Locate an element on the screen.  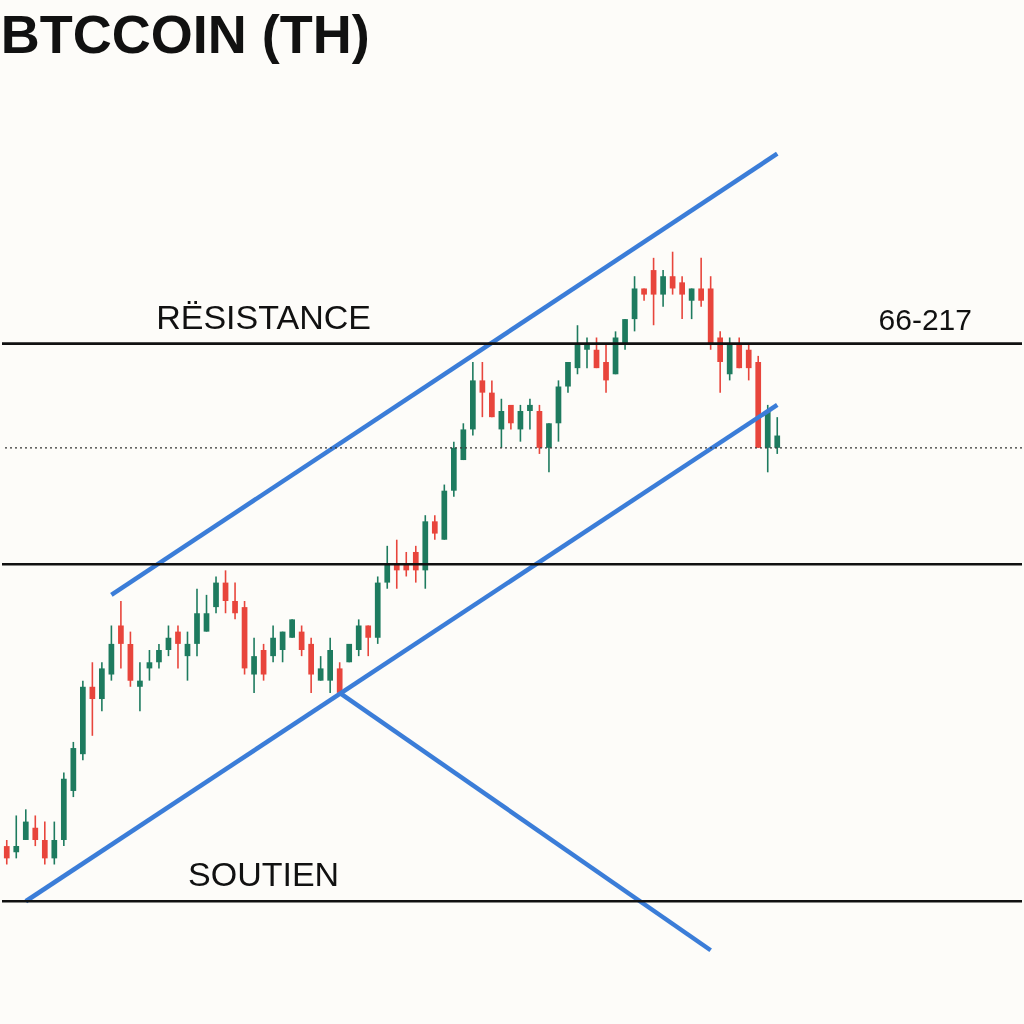
chart-title: BTCCOIN (TH) is located at coordinates (185, 34).